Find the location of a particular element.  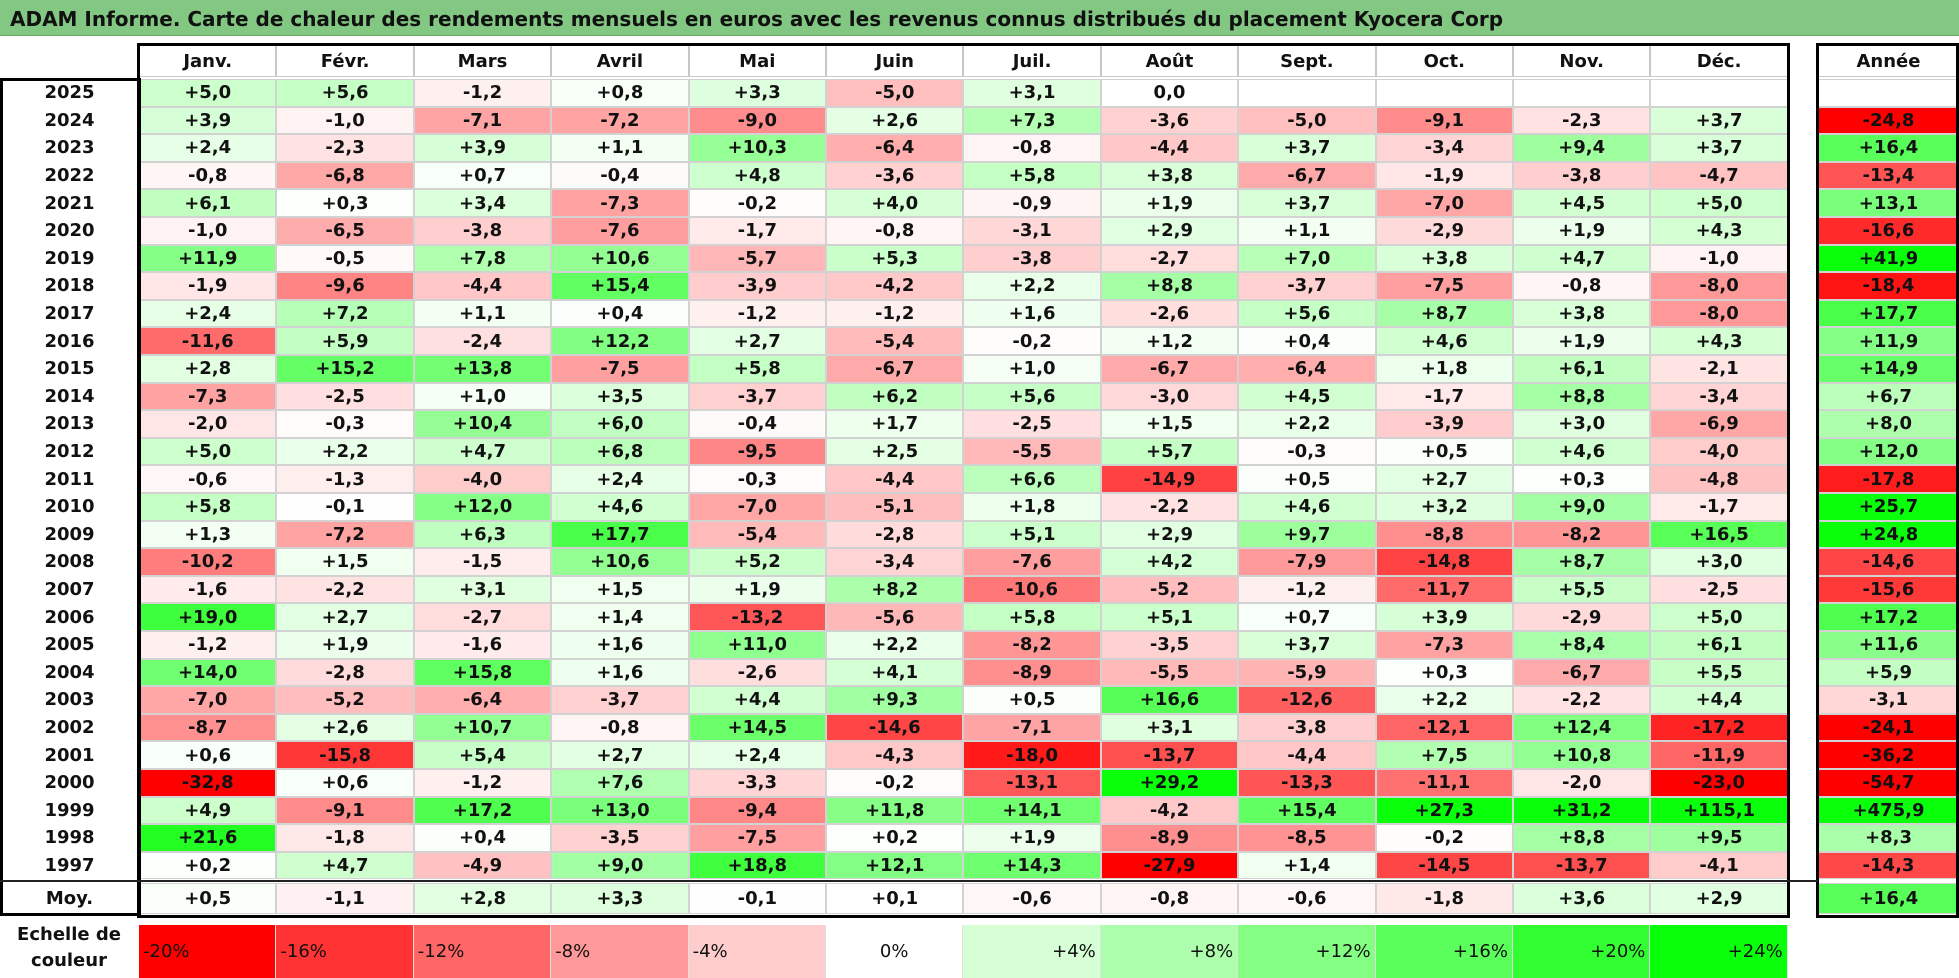

year-label: 1997 is located at coordinates (69, 866).